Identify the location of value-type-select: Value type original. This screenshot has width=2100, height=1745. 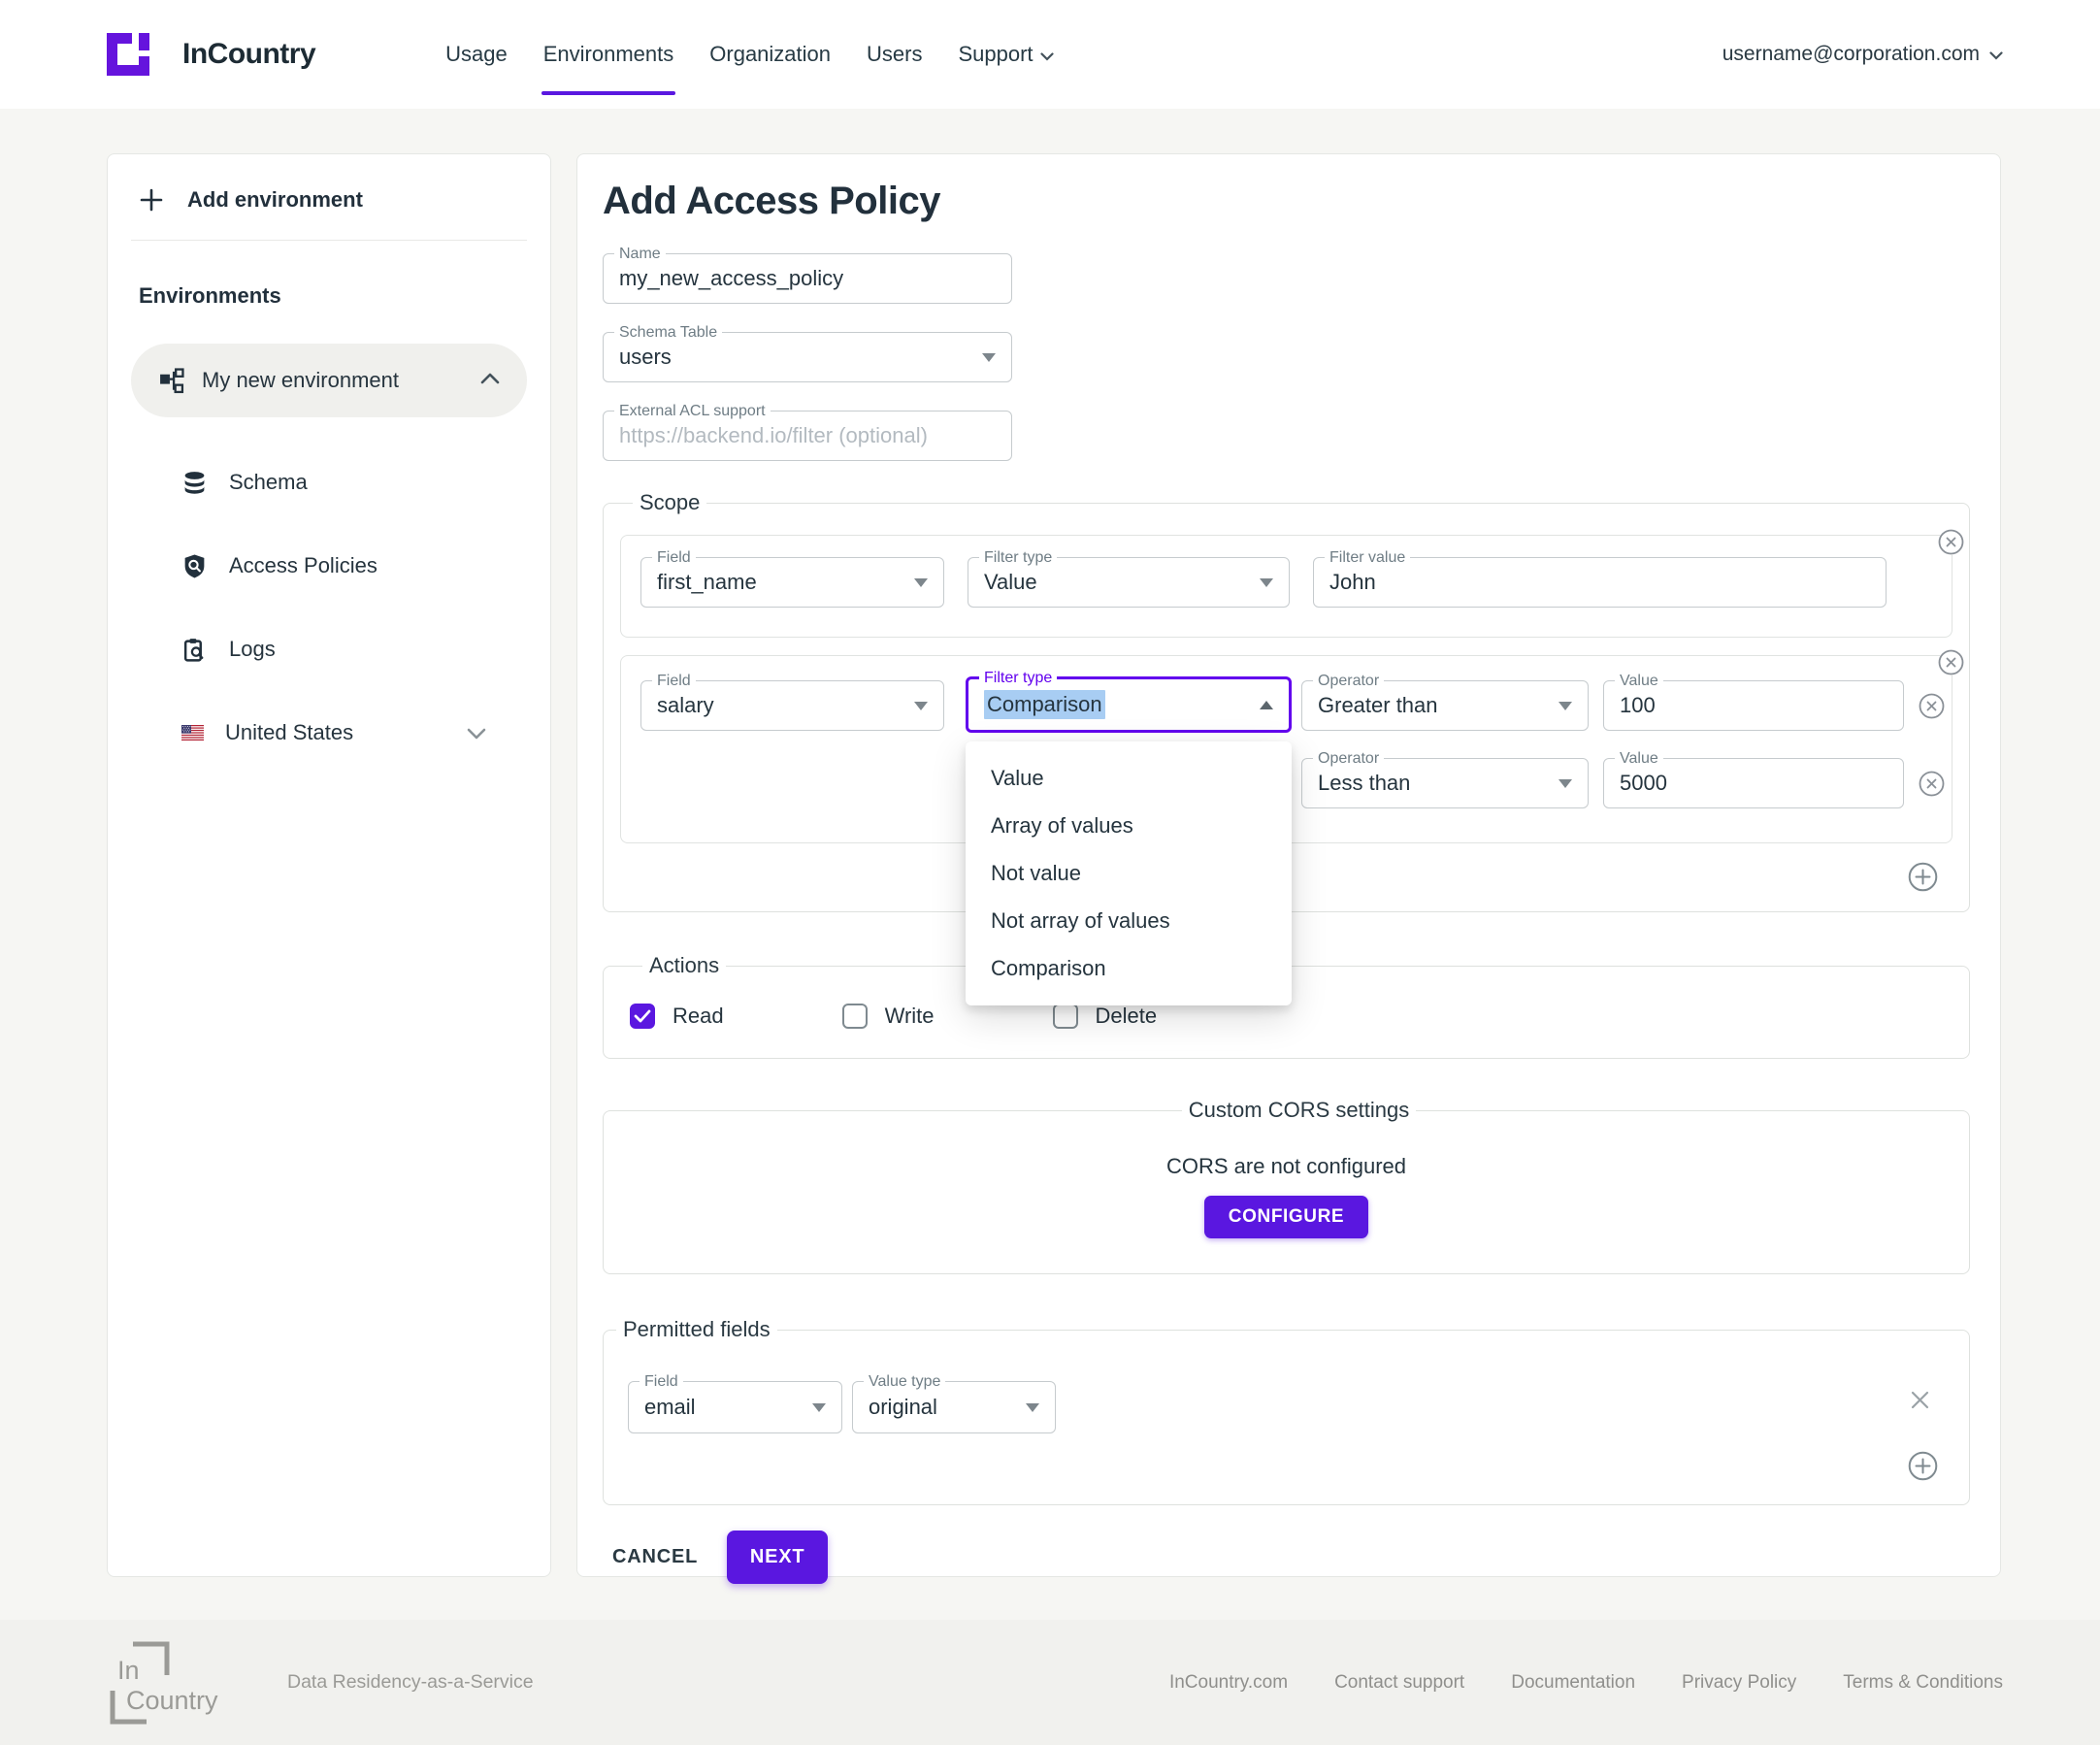
(954, 1403).